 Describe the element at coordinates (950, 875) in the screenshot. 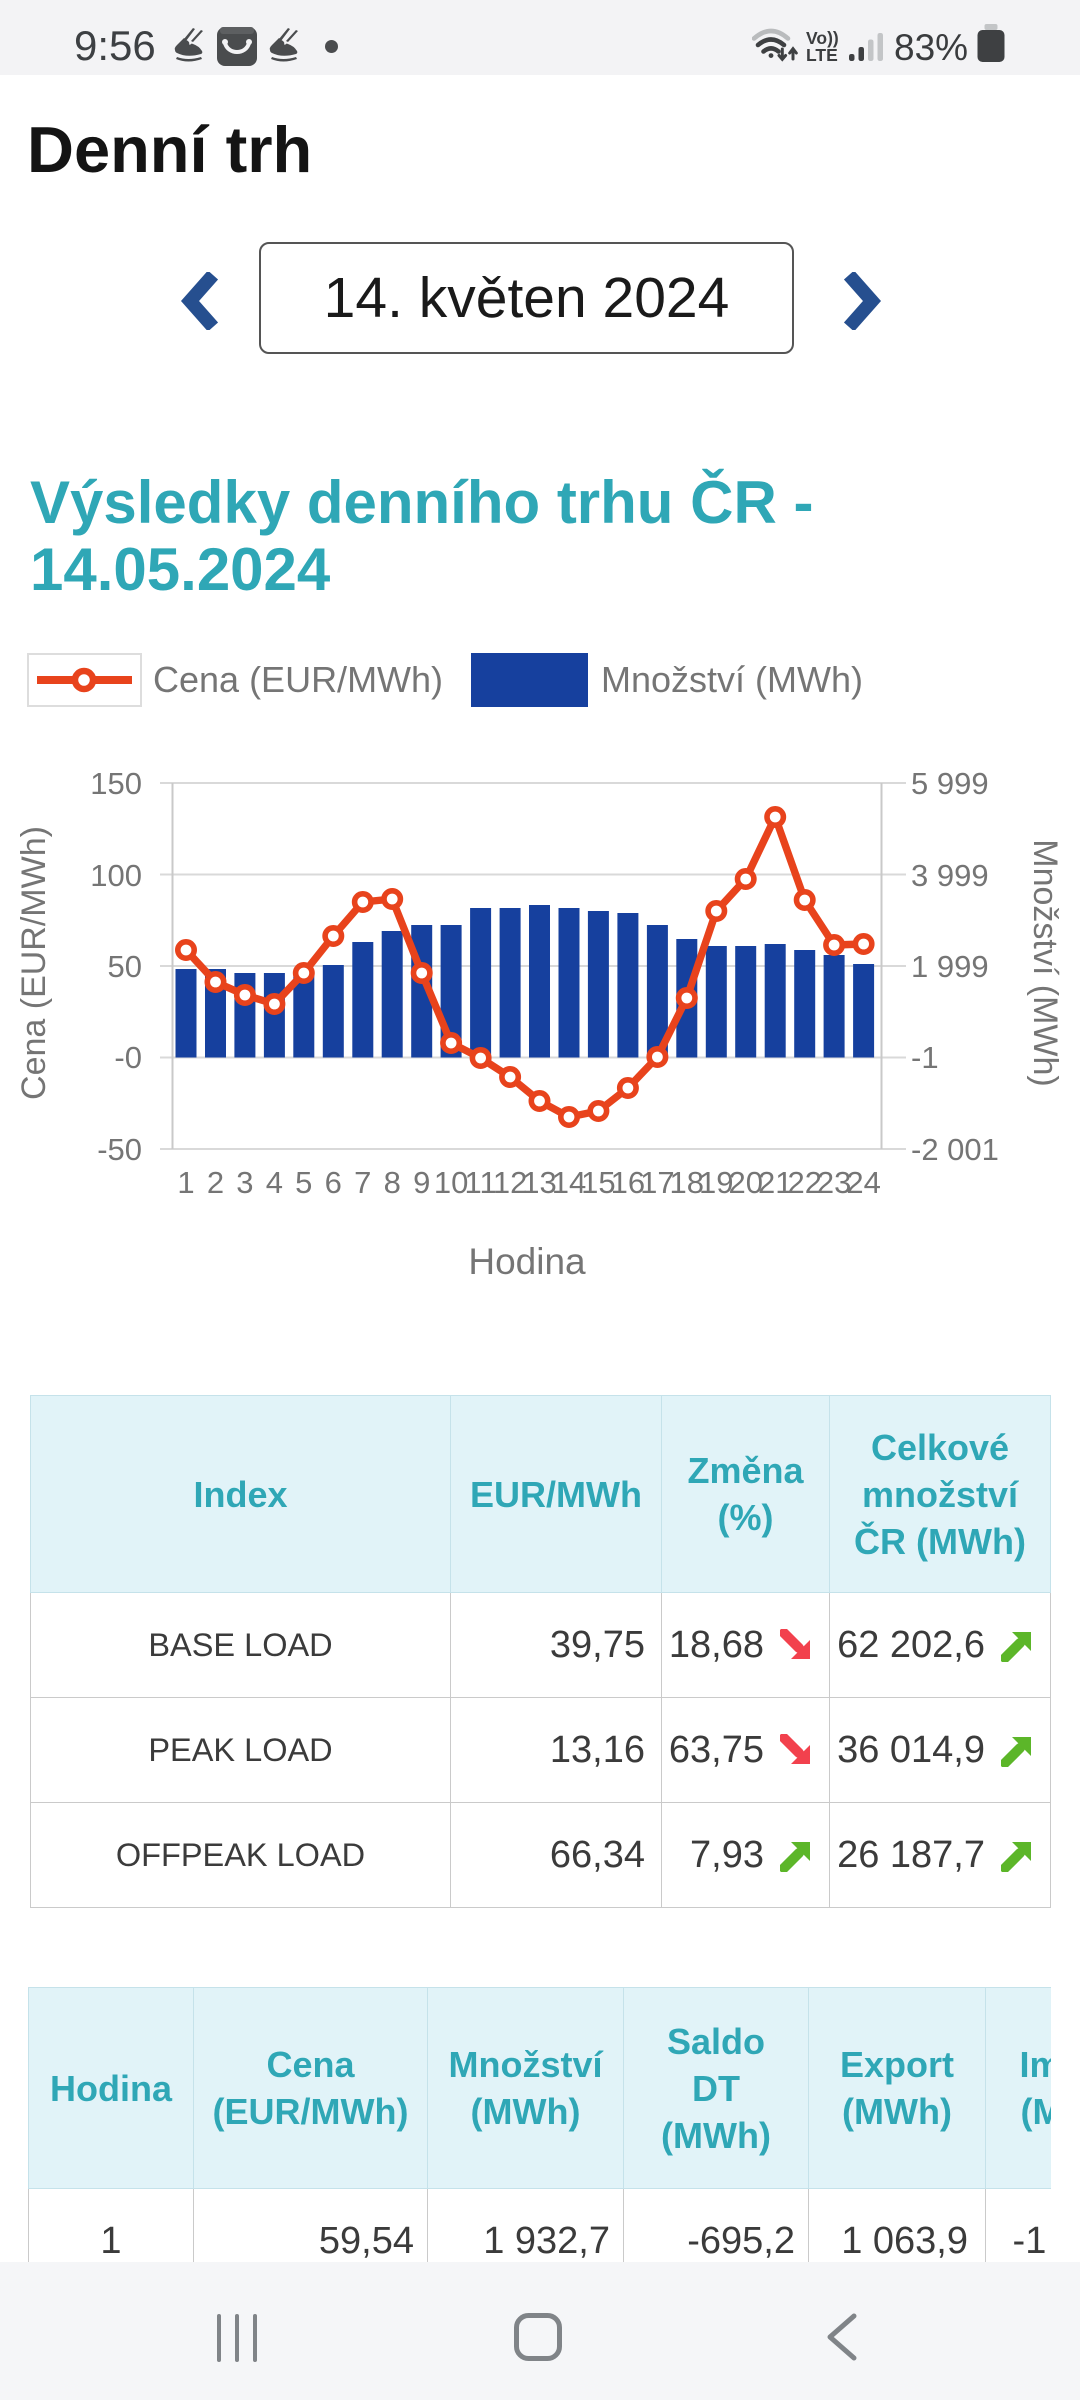

I see `svg-text: 3 999` at that location.